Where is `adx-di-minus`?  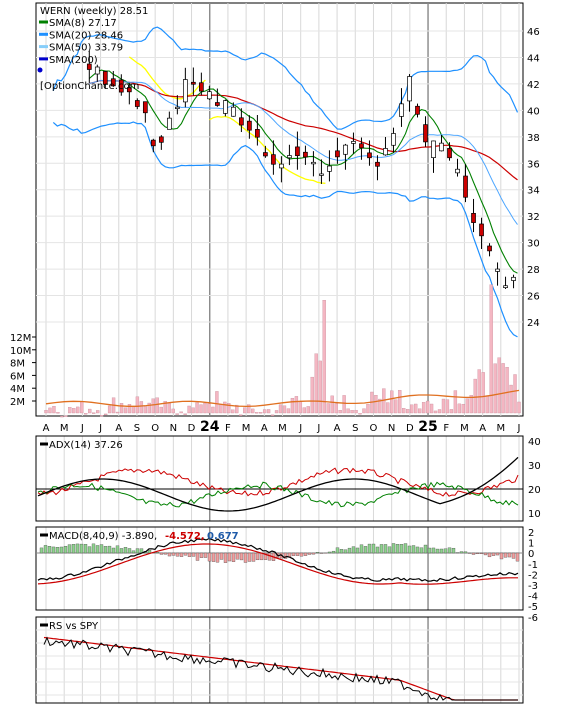
adx-di-minus is located at coordinates (278, 482).